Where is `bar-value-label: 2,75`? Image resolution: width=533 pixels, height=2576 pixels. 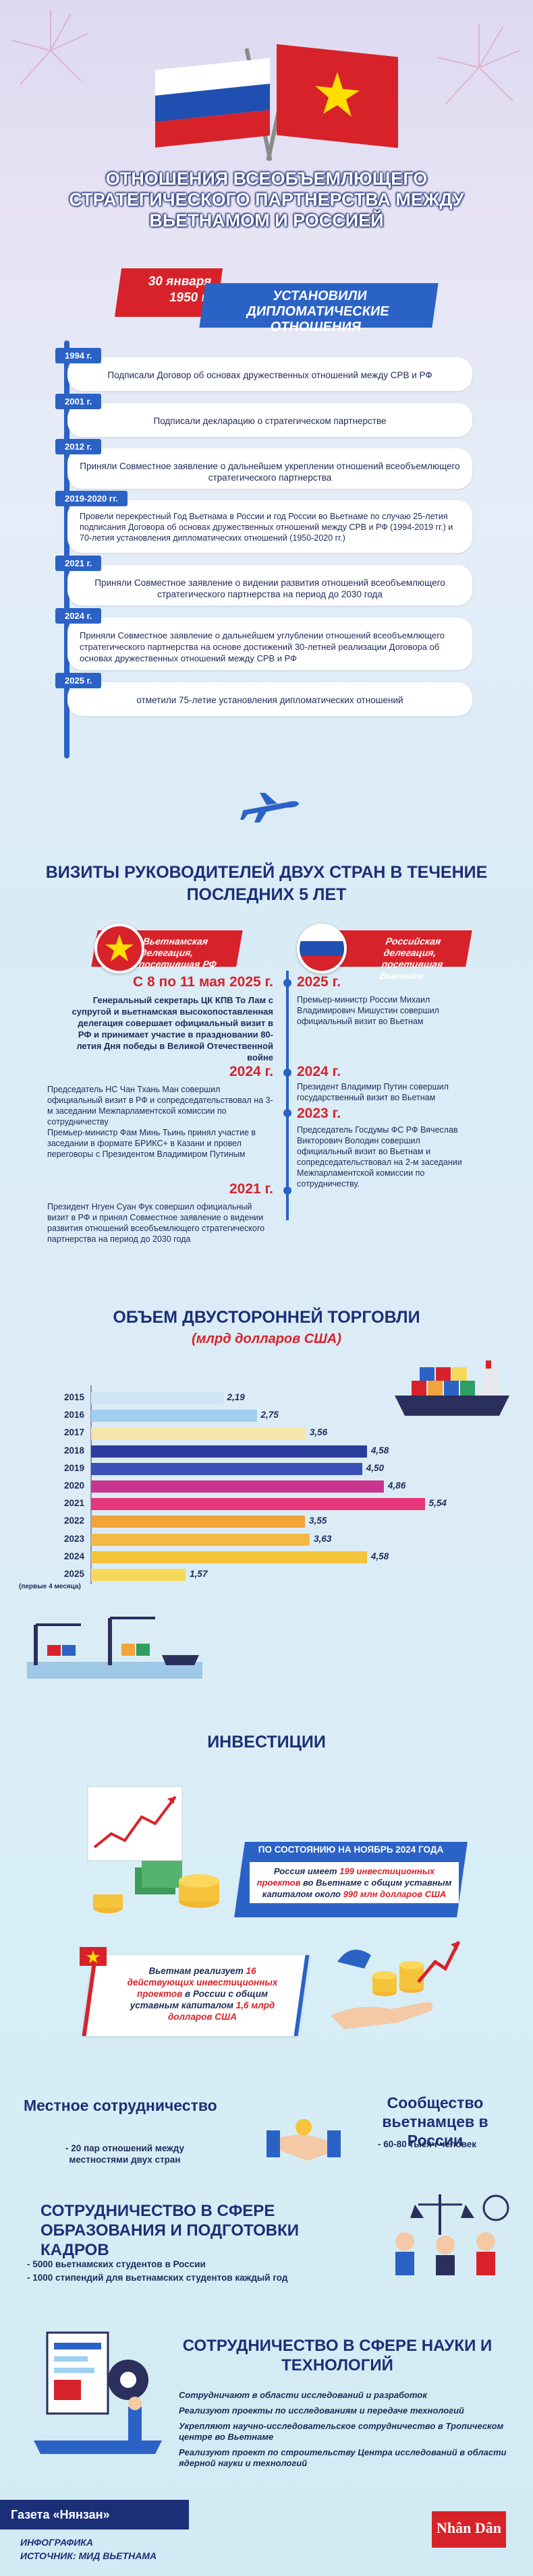 bar-value-label: 2,75 is located at coordinates (269, 1415).